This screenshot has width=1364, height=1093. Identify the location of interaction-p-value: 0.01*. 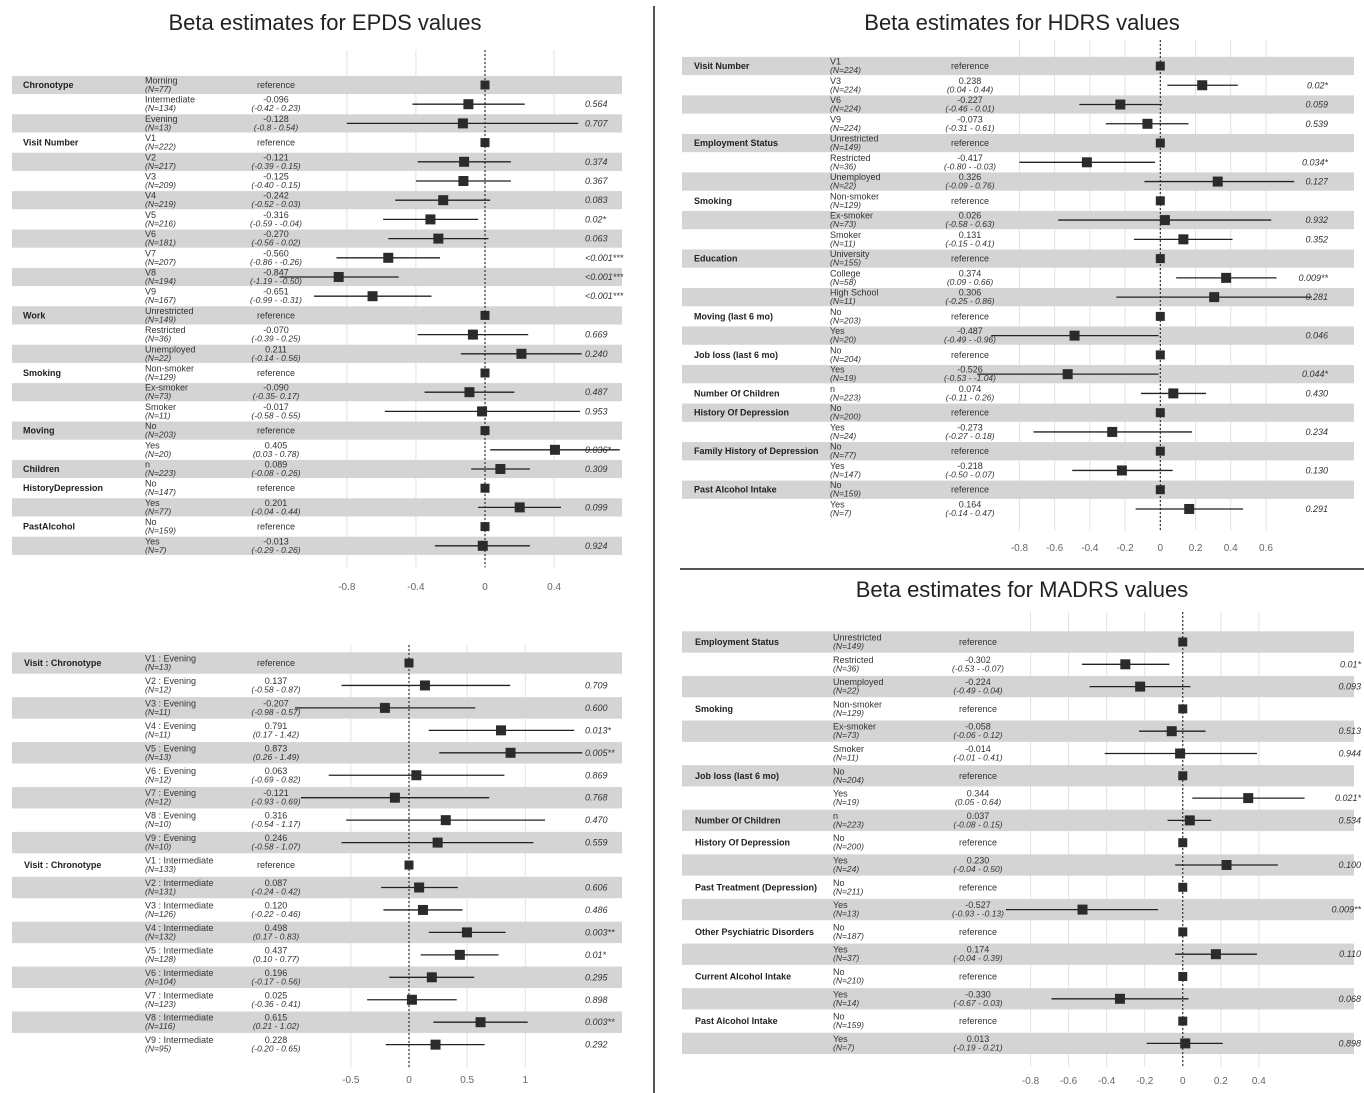
(596, 955).